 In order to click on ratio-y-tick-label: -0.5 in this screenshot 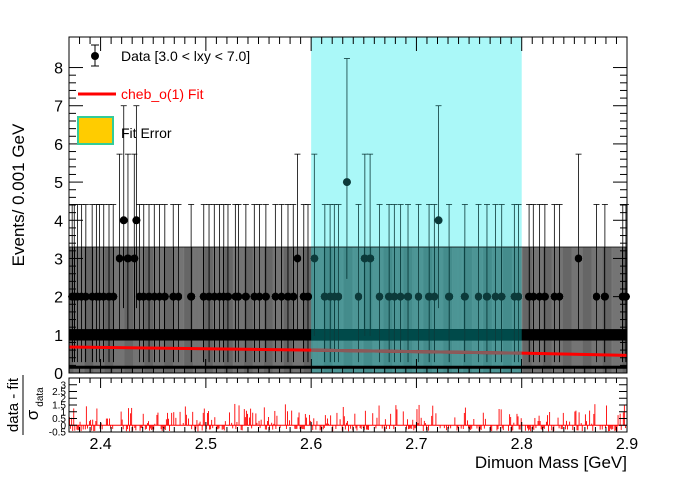, I will do `click(58, 433)`.